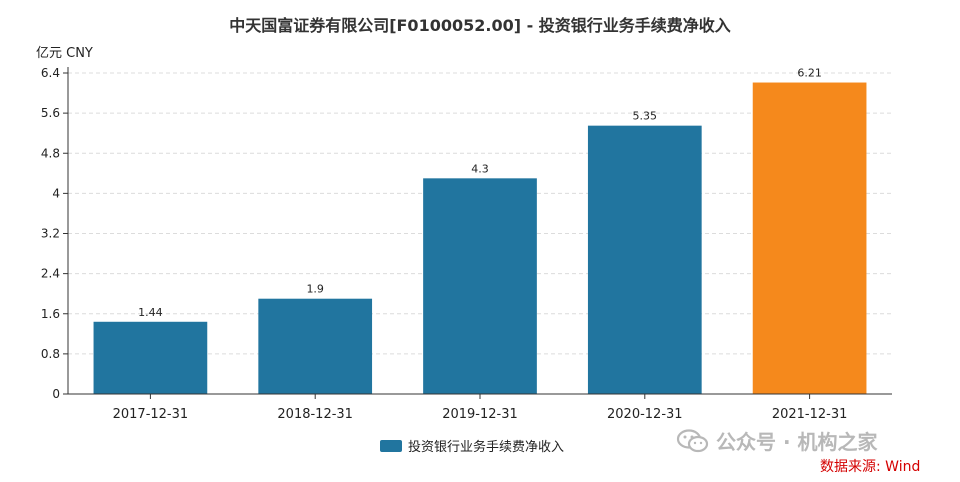 This screenshot has width=960, height=482. What do you see at coordinates (645, 414) in the screenshot?
I see `x-tick-label: 2020-12-31` at bounding box center [645, 414].